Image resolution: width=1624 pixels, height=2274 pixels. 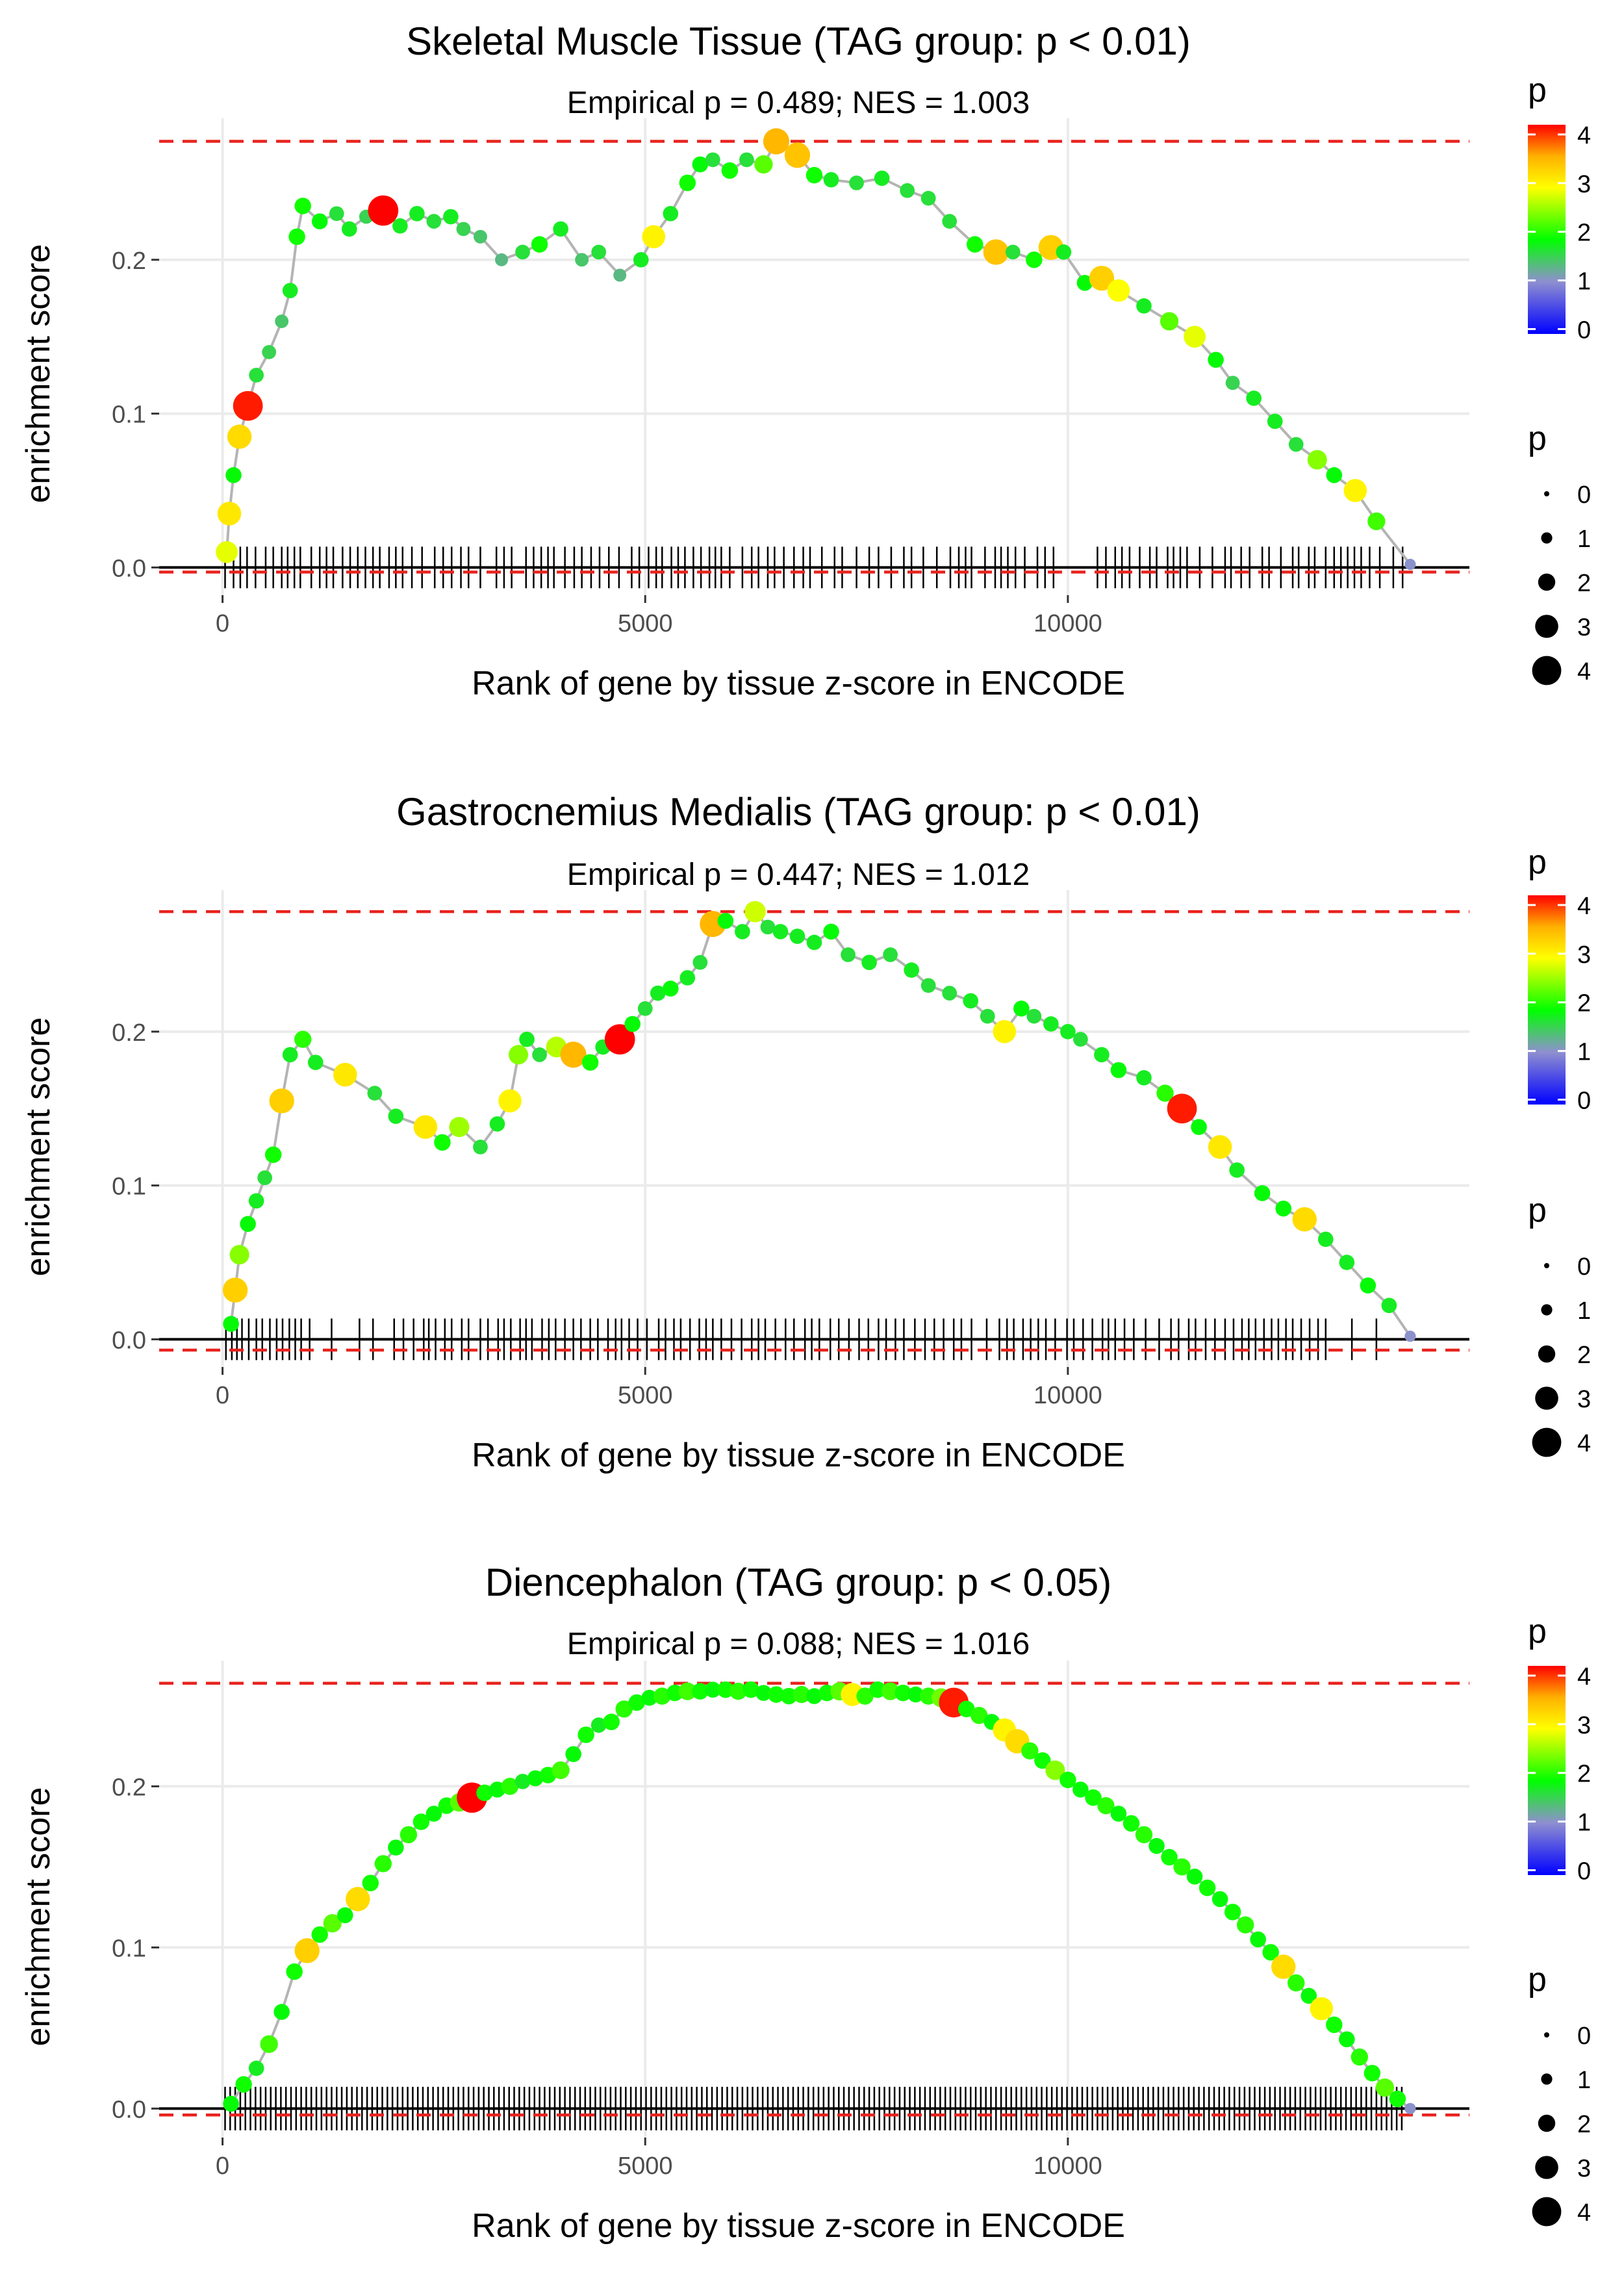 What do you see at coordinates (1547, 1000) in the screenshot?
I see `panel-2-colorbar` at bounding box center [1547, 1000].